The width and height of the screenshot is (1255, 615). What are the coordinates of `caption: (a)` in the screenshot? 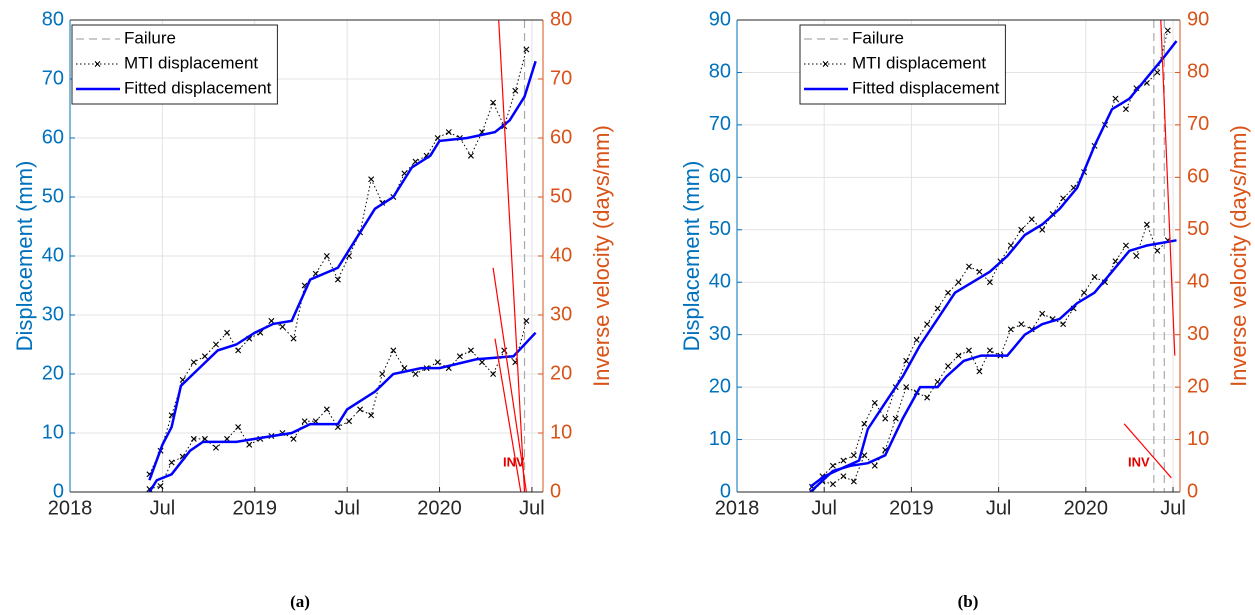 It's located at (300, 601).